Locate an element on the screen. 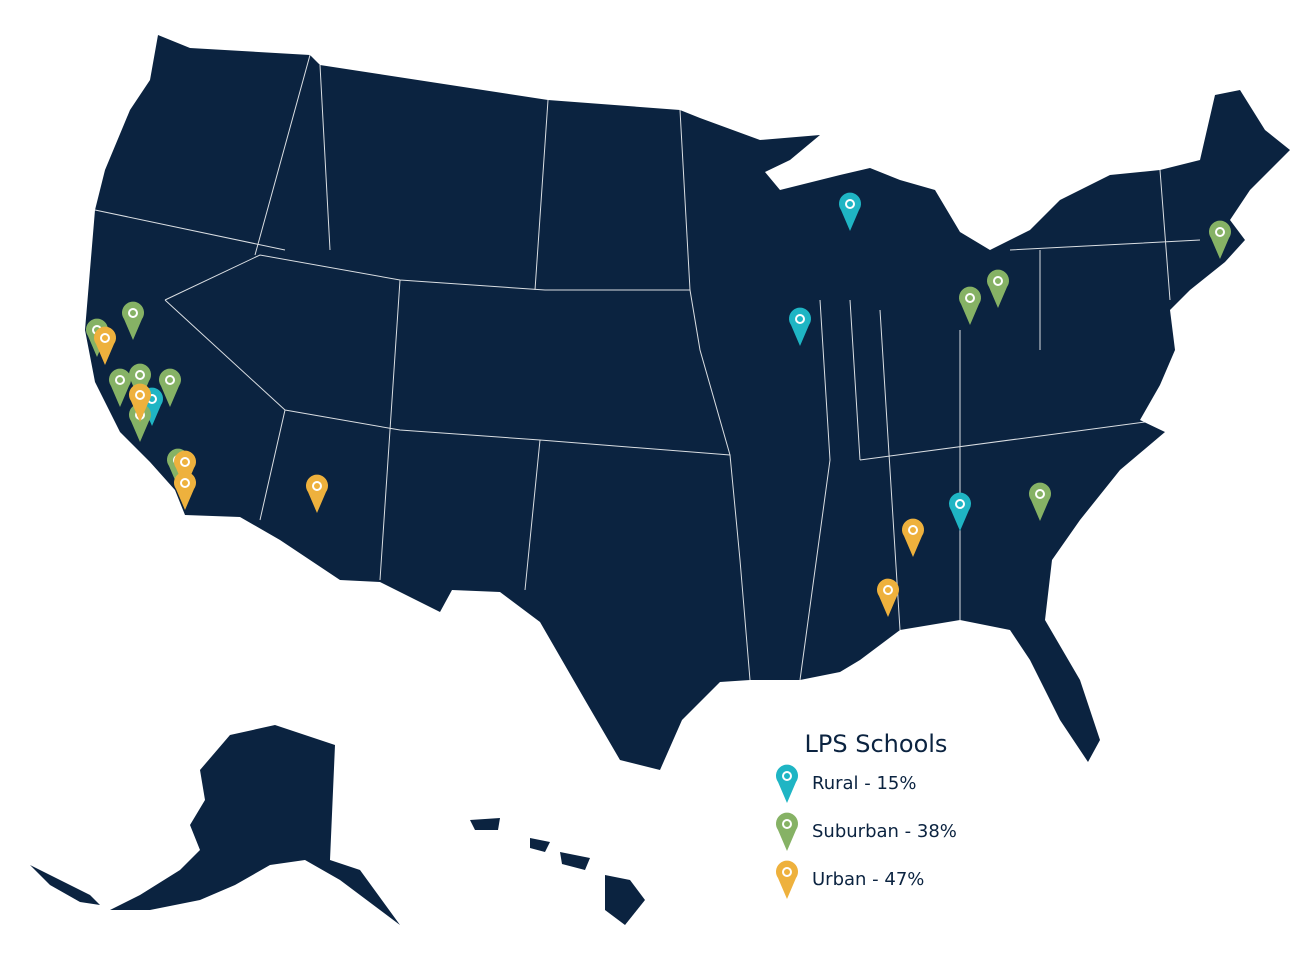 The height and width of the screenshot is (972, 1300). legend-label: Suburban - 38% is located at coordinates (884, 831).